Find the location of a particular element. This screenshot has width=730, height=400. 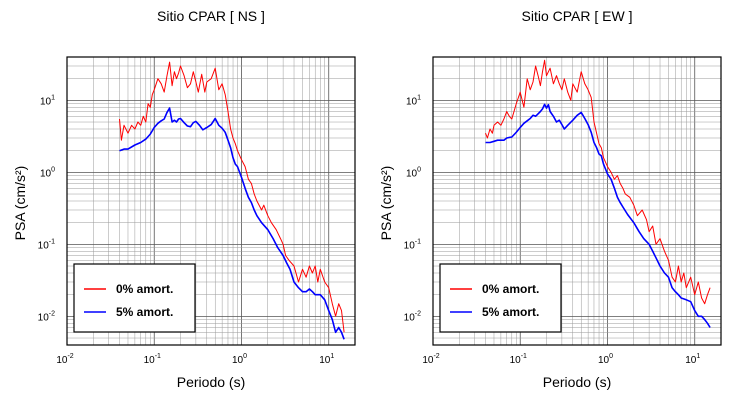

chart-title: Sitio CPAR [ EW ] is located at coordinates (577, 16).